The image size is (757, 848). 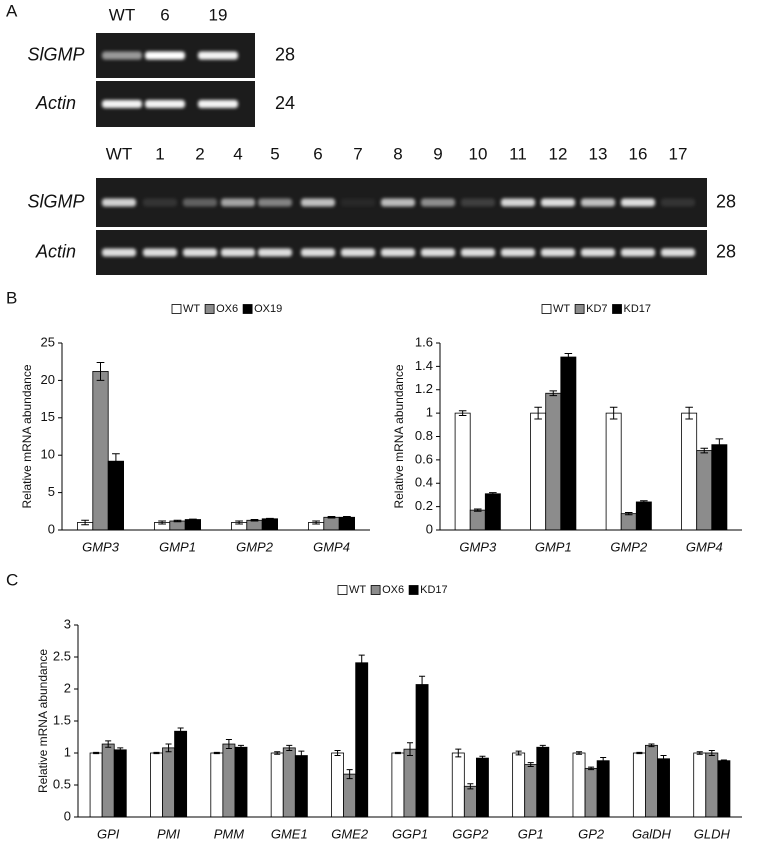 I want to click on y-tick-label: 0.8, so click(x=424, y=435).